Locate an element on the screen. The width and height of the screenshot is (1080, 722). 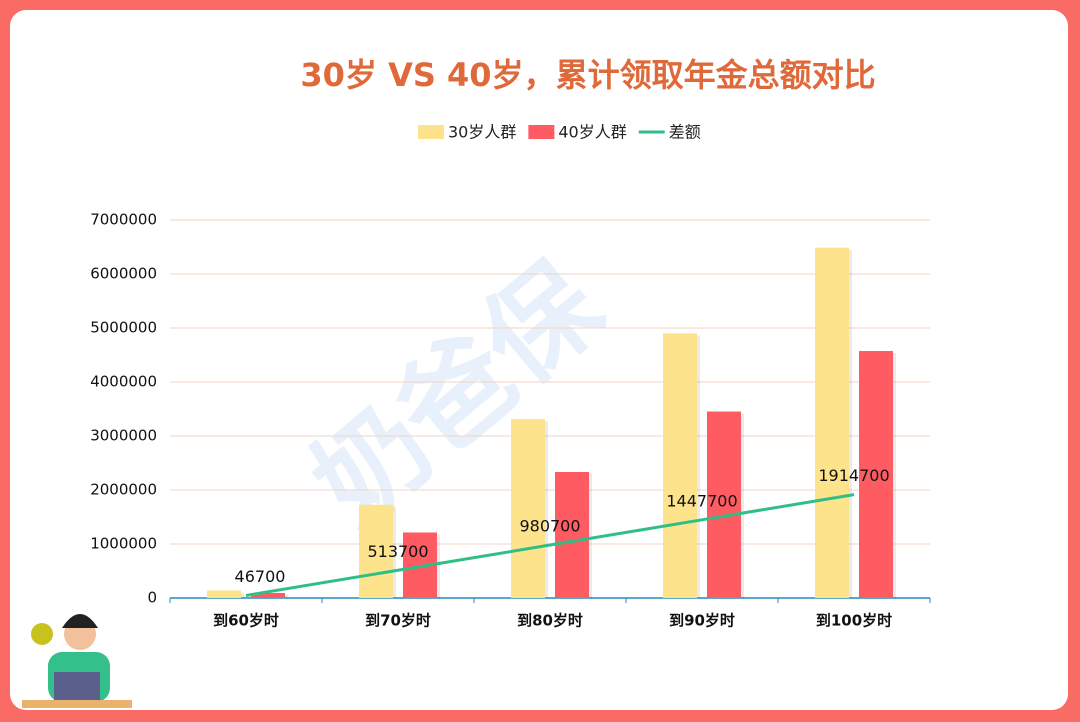
y-tick-label: 3000000 is located at coordinates (123, 436).